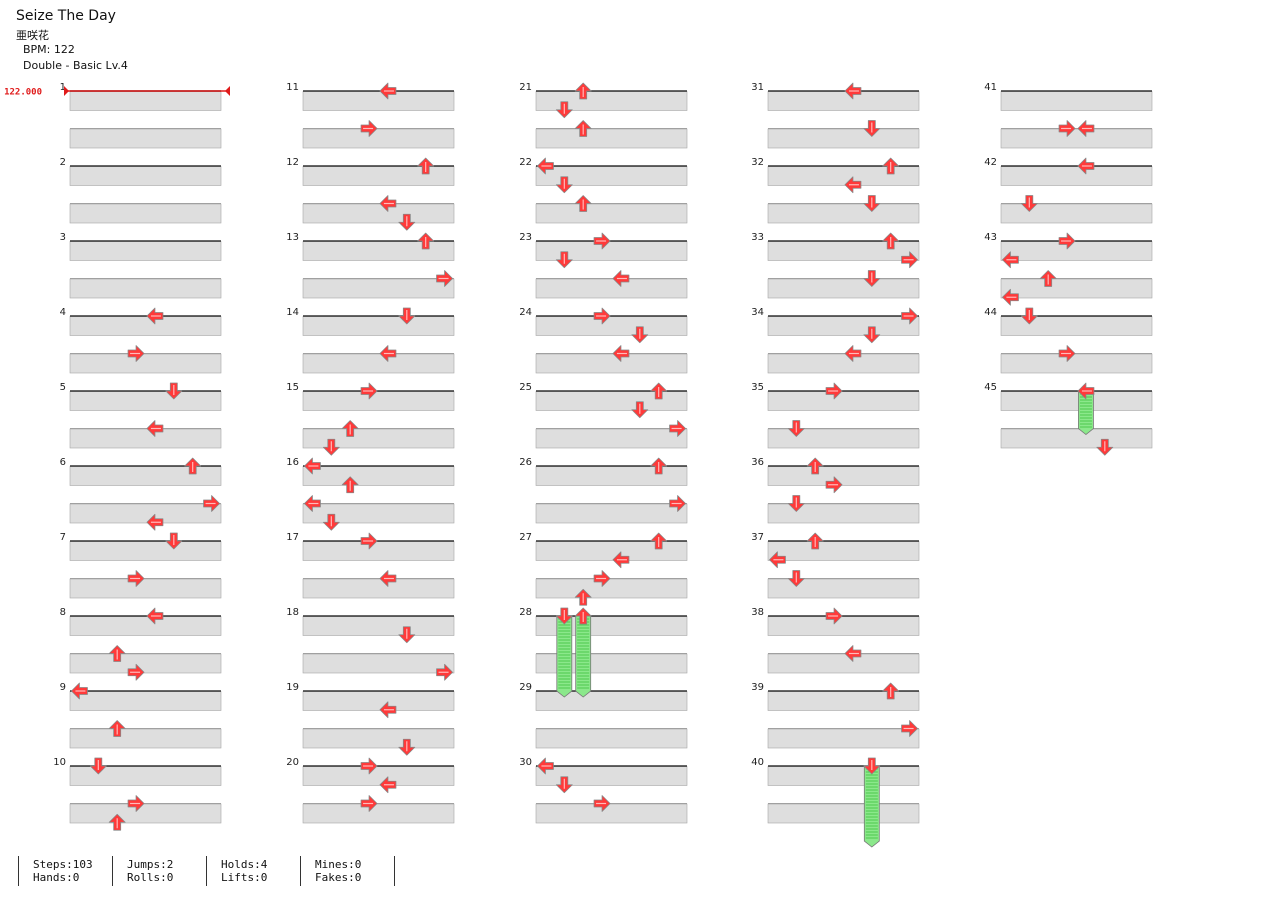 This screenshot has height=900, width=1280. Describe the element at coordinates (370, 640) in the screenshot. I see `measure-18: 18` at that location.